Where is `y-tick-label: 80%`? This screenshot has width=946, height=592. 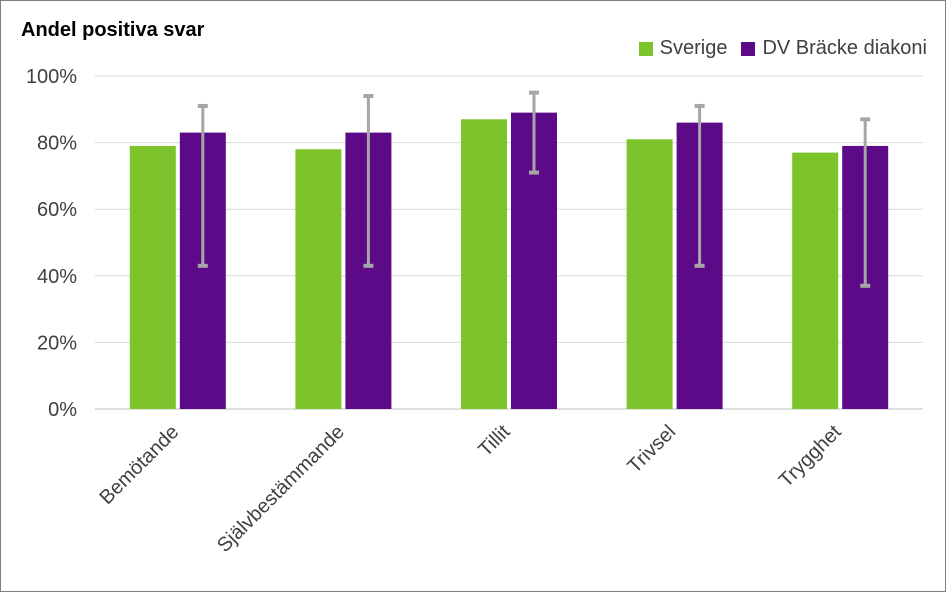
y-tick-label: 80% is located at coordinates (57, 144).